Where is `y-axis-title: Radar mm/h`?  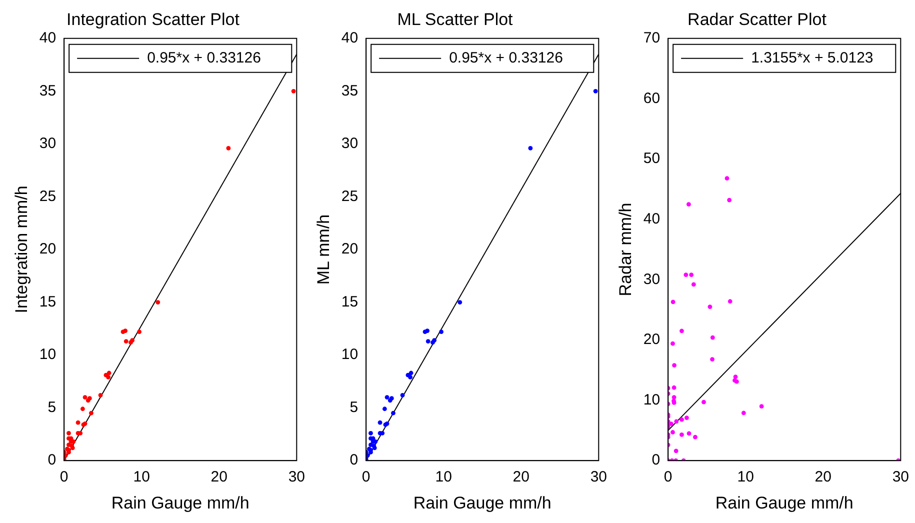
y-axis-title: Radar mm/h is located at coordinates (625, 249).